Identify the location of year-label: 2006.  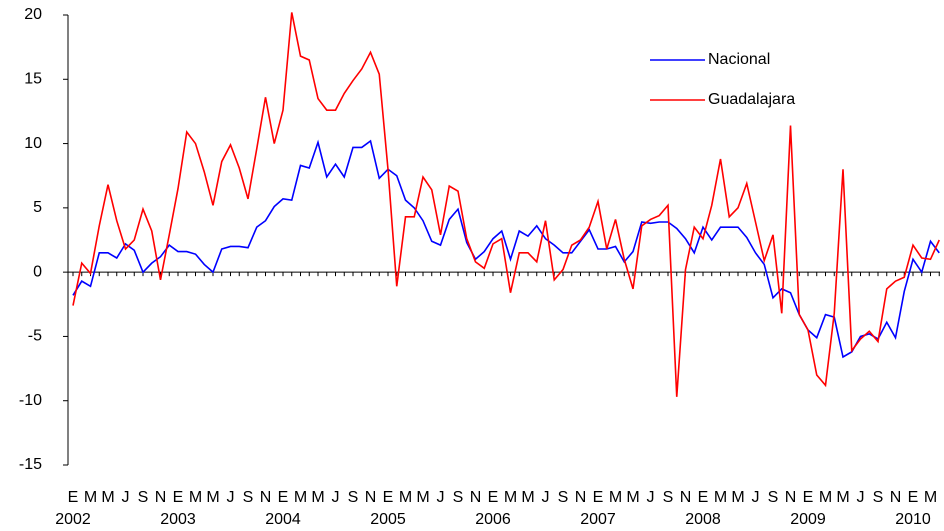
(493, 519).